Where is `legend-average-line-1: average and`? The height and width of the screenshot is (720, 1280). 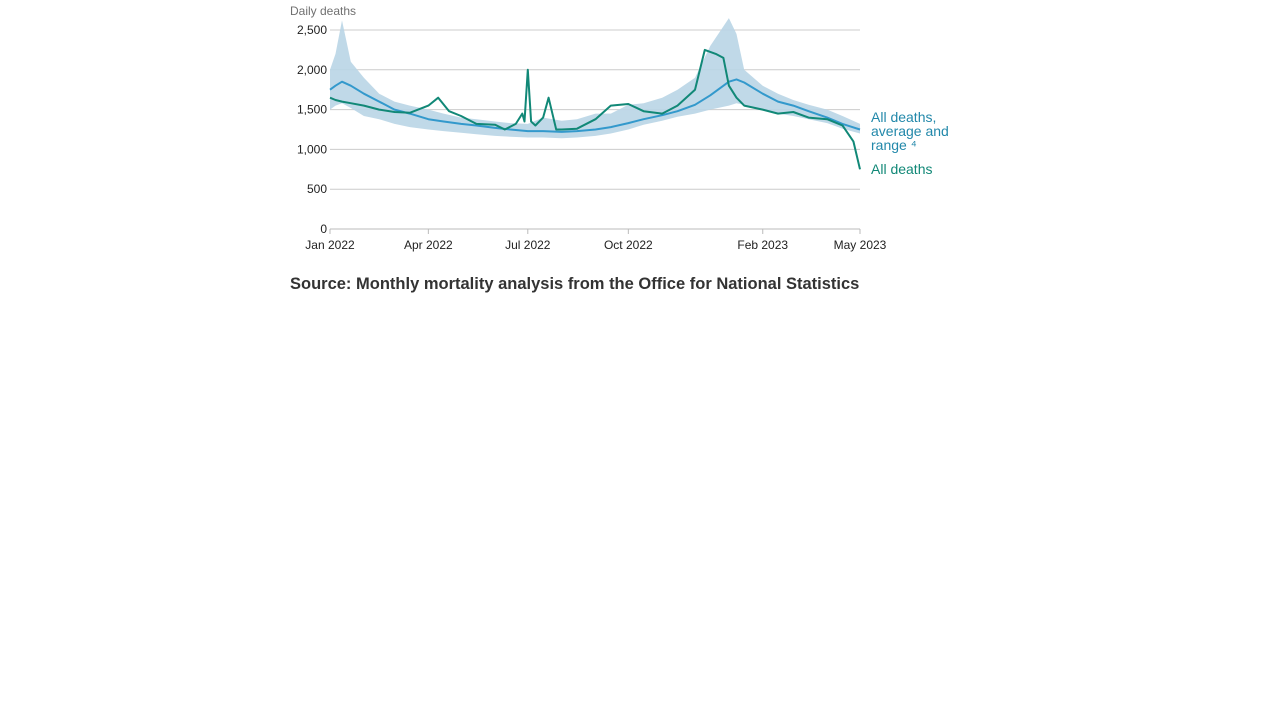 legend-average-line-1: average and is located at coordinates (910, 131).